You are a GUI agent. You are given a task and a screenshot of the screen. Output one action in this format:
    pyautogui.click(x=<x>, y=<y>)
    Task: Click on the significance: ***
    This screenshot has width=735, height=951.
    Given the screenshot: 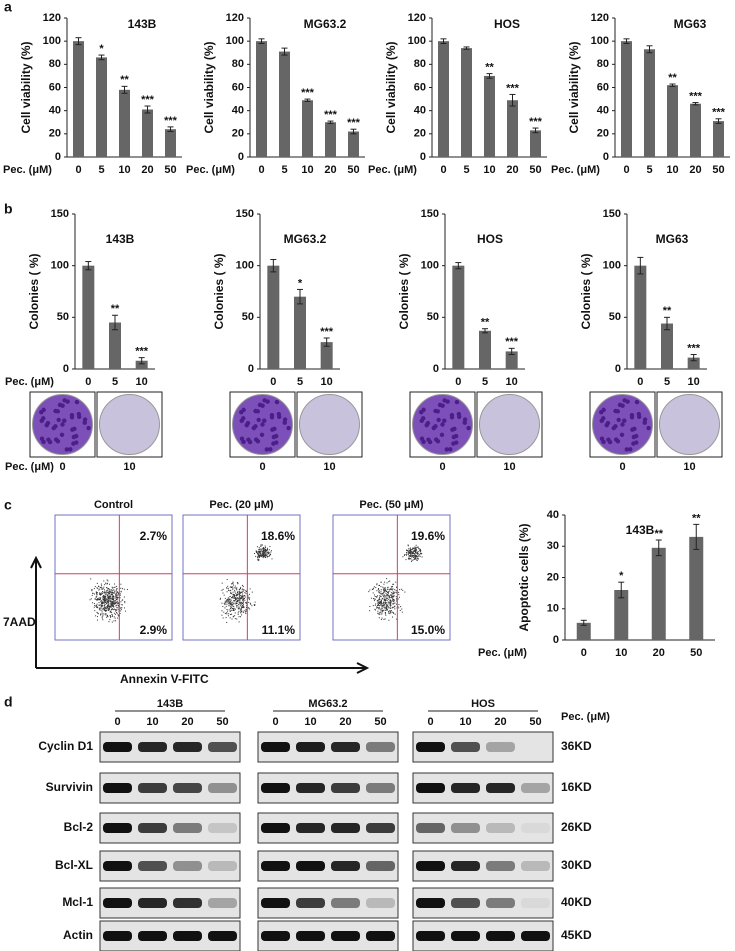 What is the action you would take?
    pyautogui.click(x=331, y=115)
    